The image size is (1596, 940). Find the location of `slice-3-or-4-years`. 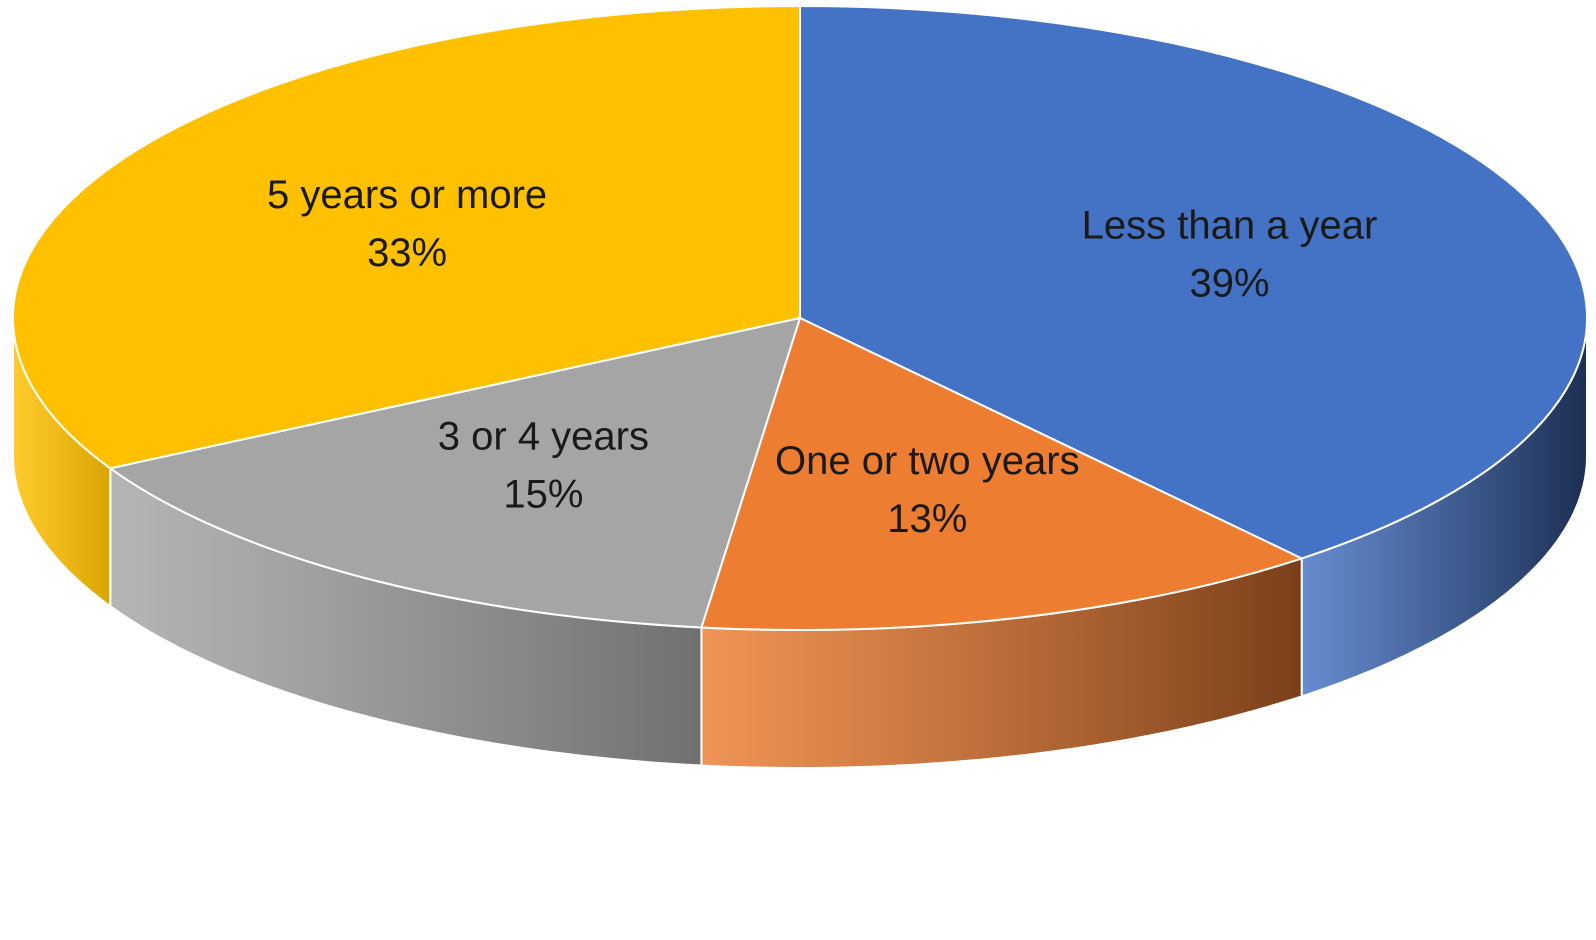

slice-3-or-4-years is located at coordinates (454, 472).